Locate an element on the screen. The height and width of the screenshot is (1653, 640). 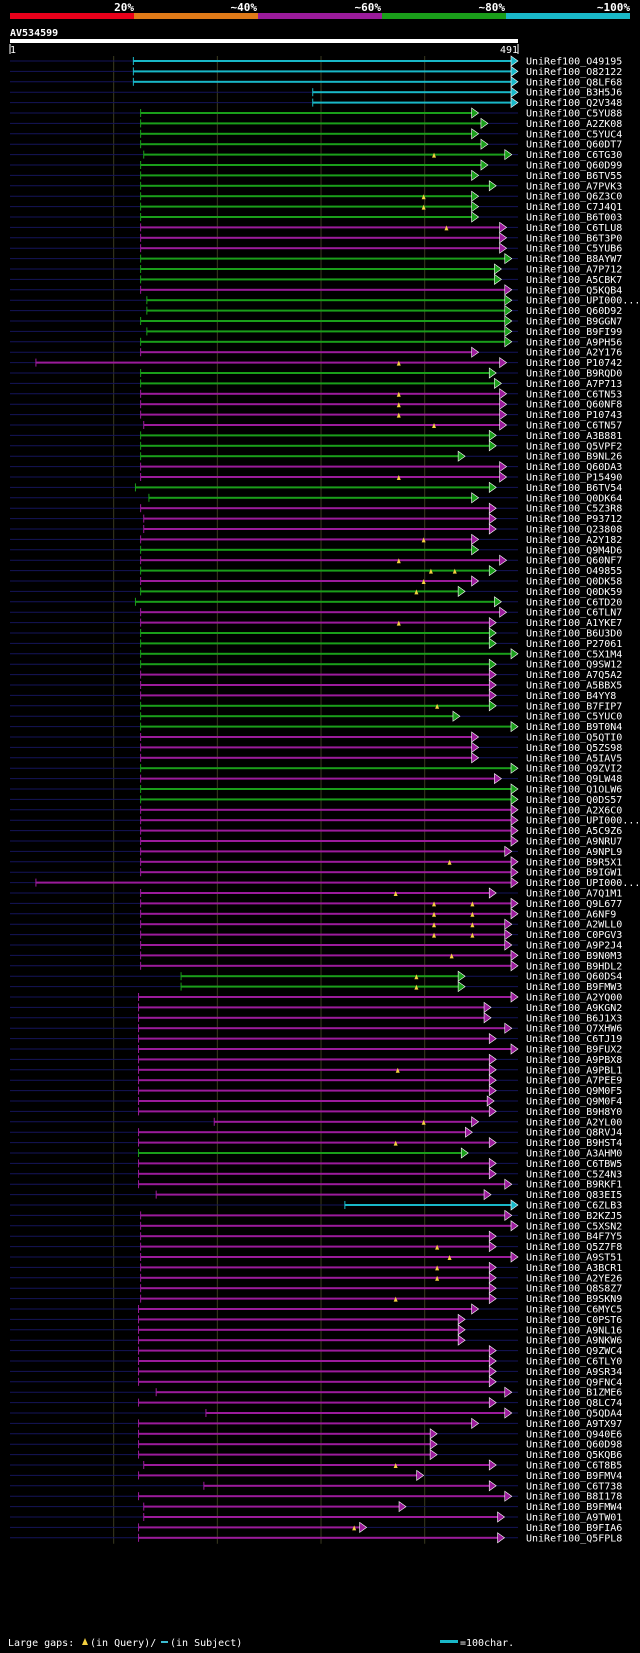
hit-label: UniRef100_A3AHM0 is located at coordinates (574, 1154).